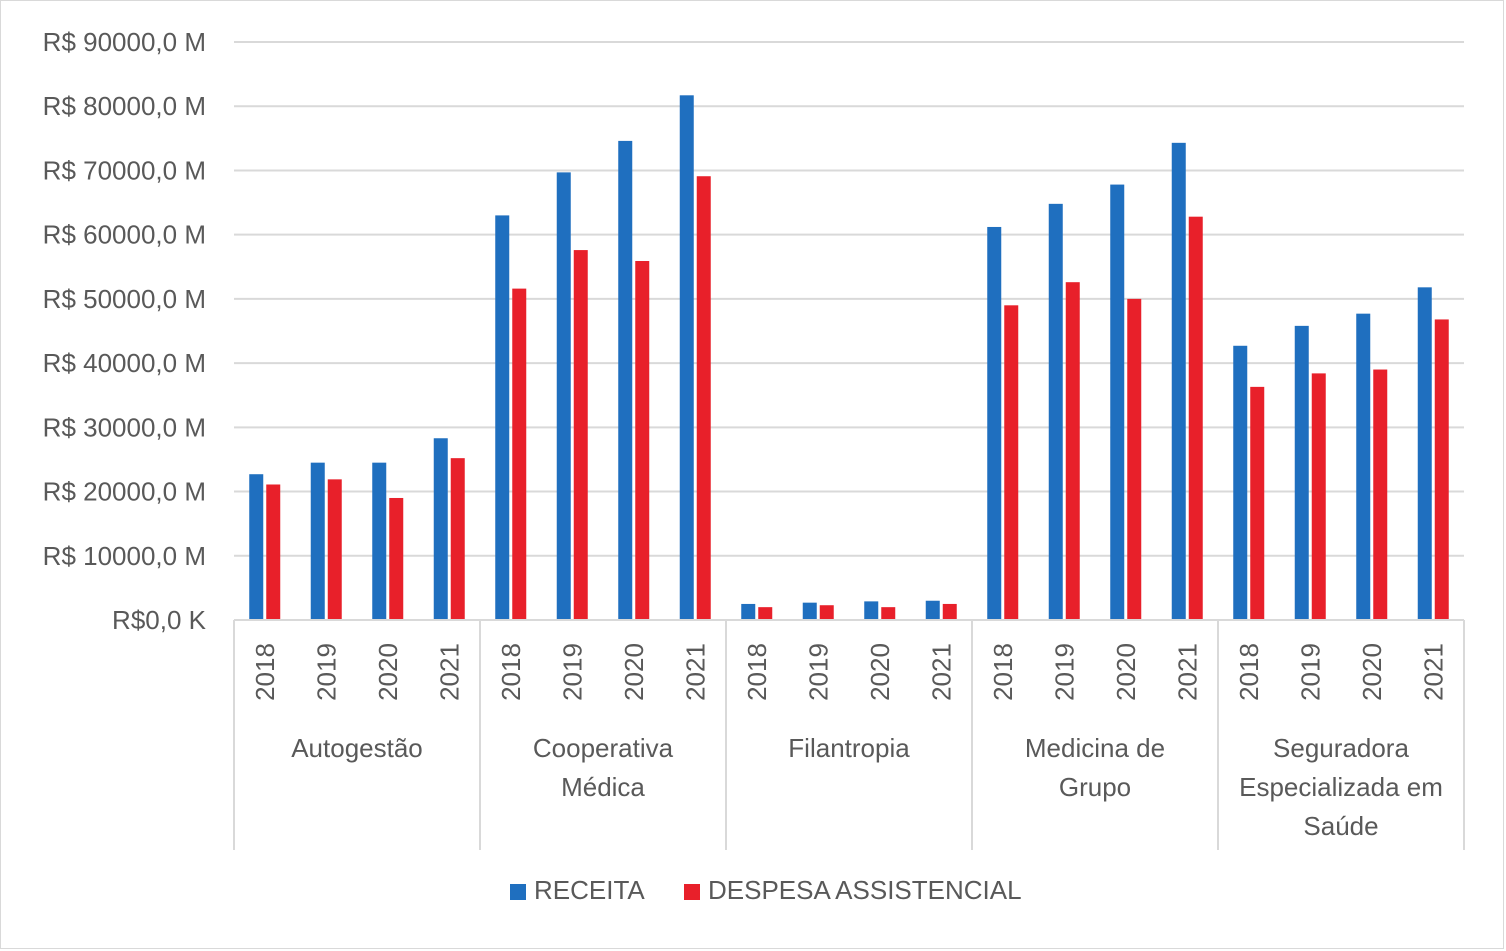 This screenshot has height=951, width=1506. I want to click on x-category-label: Filantropia, so click(849, 748).